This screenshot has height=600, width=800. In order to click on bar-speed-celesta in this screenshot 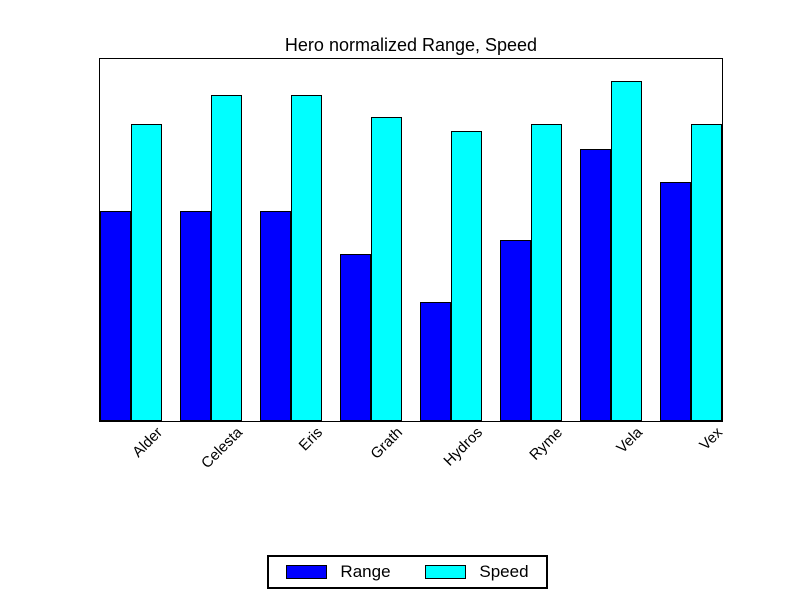, I will do `click(226, 258)`.